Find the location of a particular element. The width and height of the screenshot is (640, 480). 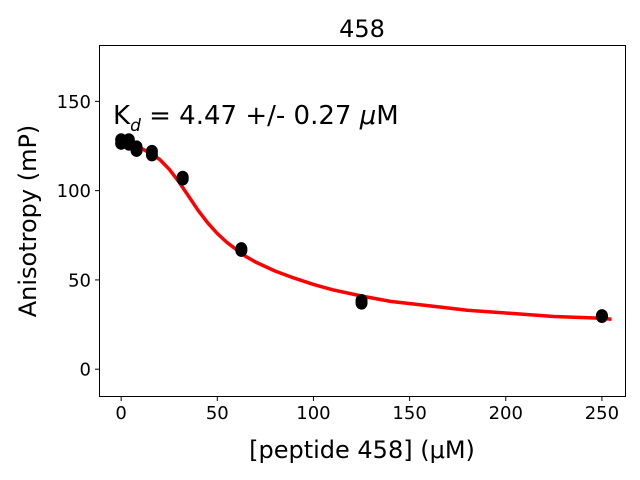

kd-mu: μ is located at coordinates (368, 116).